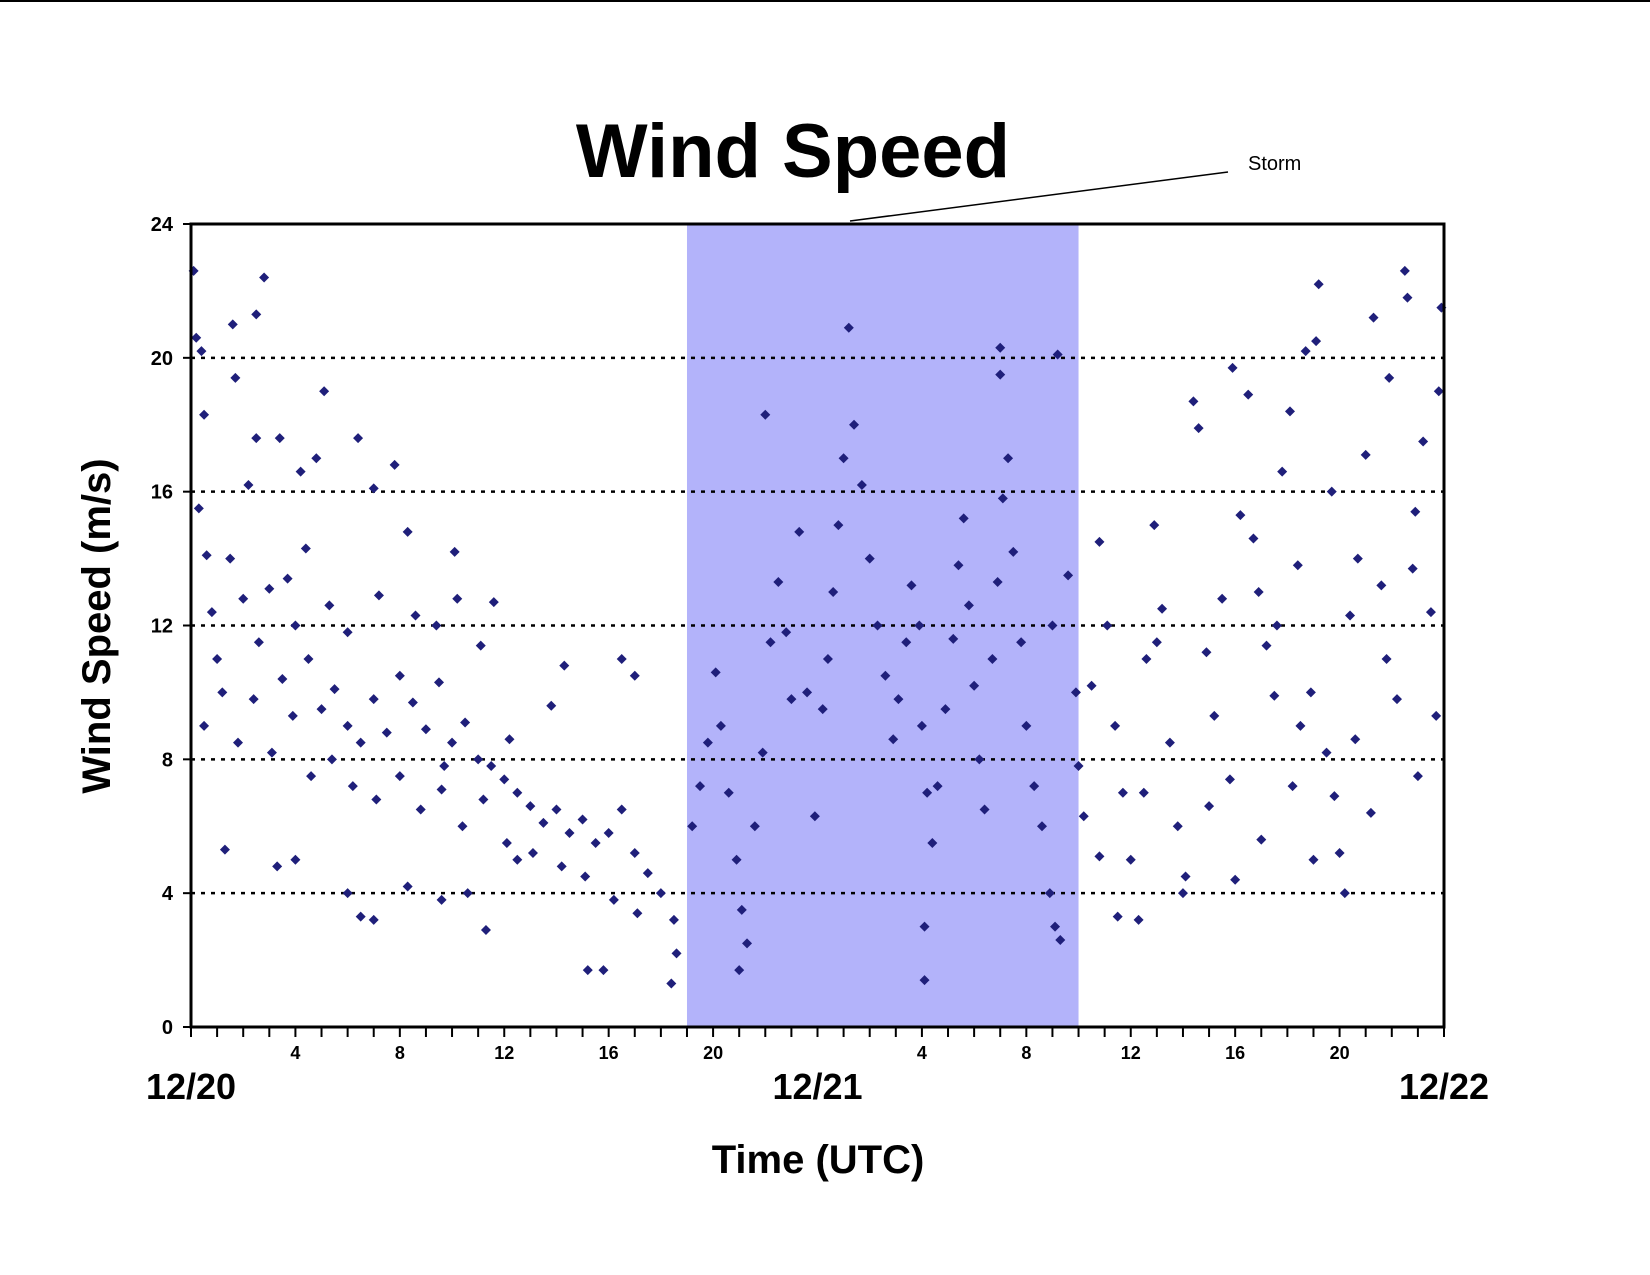 This screenshot has width=1650, height=1275. I want to click on y-tick-label: 24, so click(162, 225).